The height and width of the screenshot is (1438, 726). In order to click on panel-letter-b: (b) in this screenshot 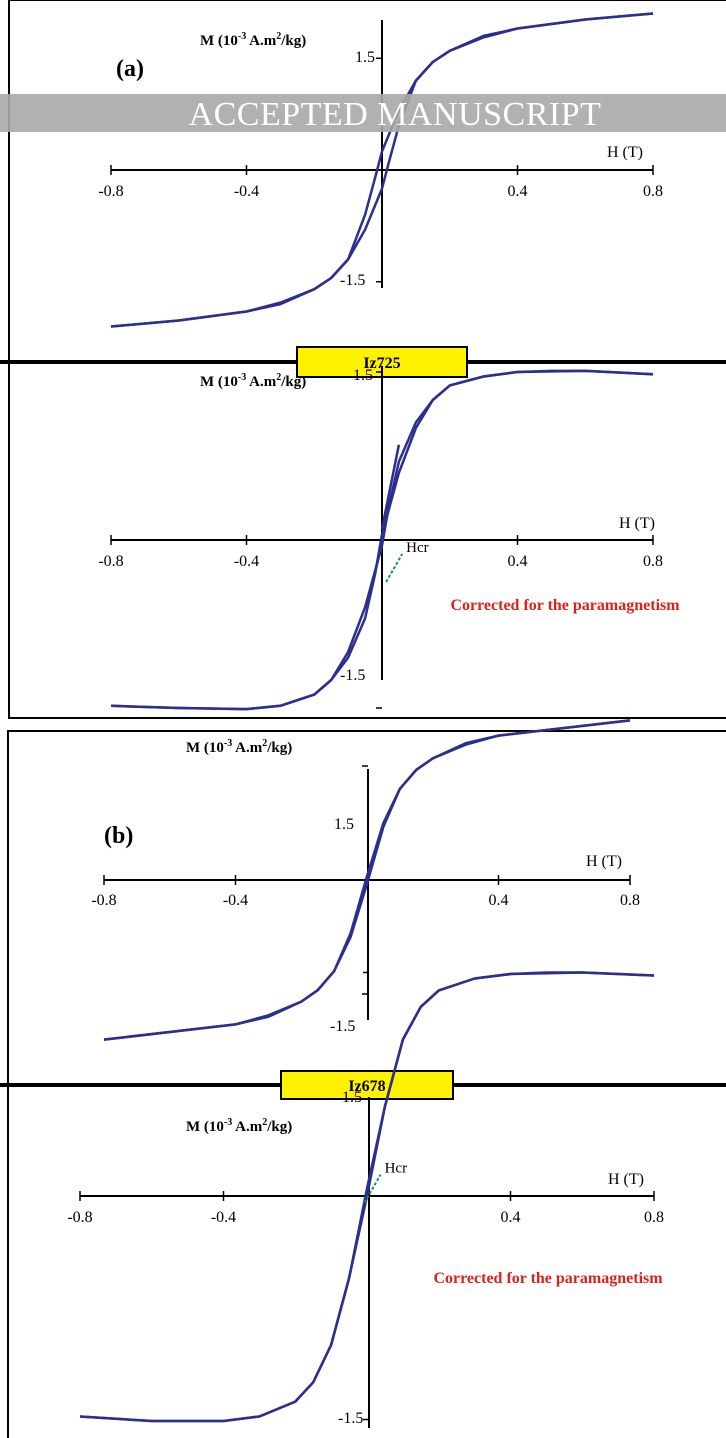, I will do `click(118, 836)`.